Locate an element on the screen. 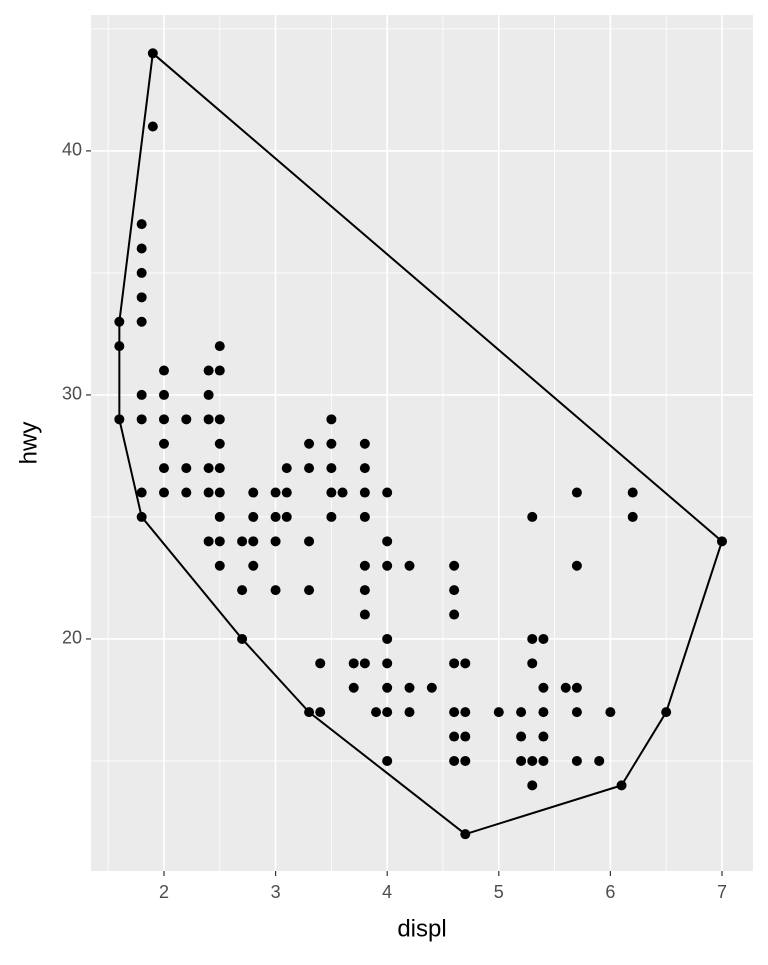  x-tick-label: 2 is located at coordinates (164, 892).